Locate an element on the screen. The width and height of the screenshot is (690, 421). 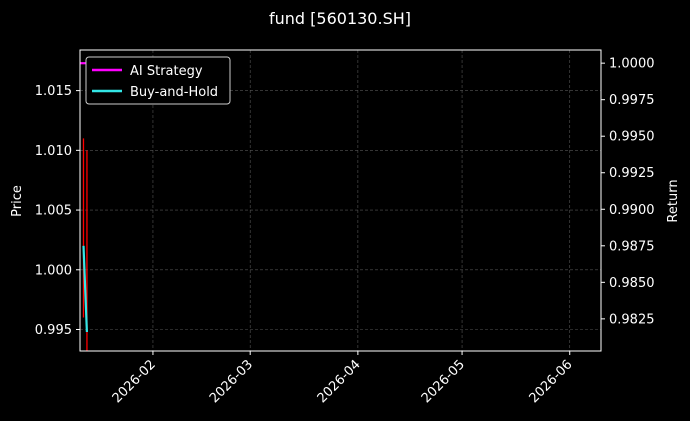
series-line-buy-and-hold is located at coordinates (85, 289).